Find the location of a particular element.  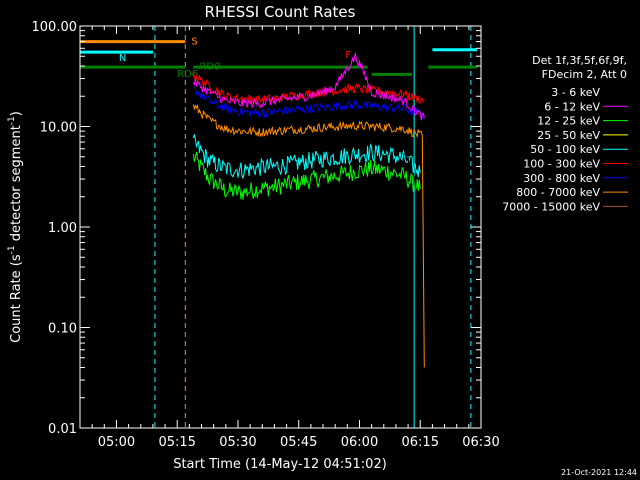

legend-entry-label-7: 800 - 7000 keV is located at coordinates (558, 192).